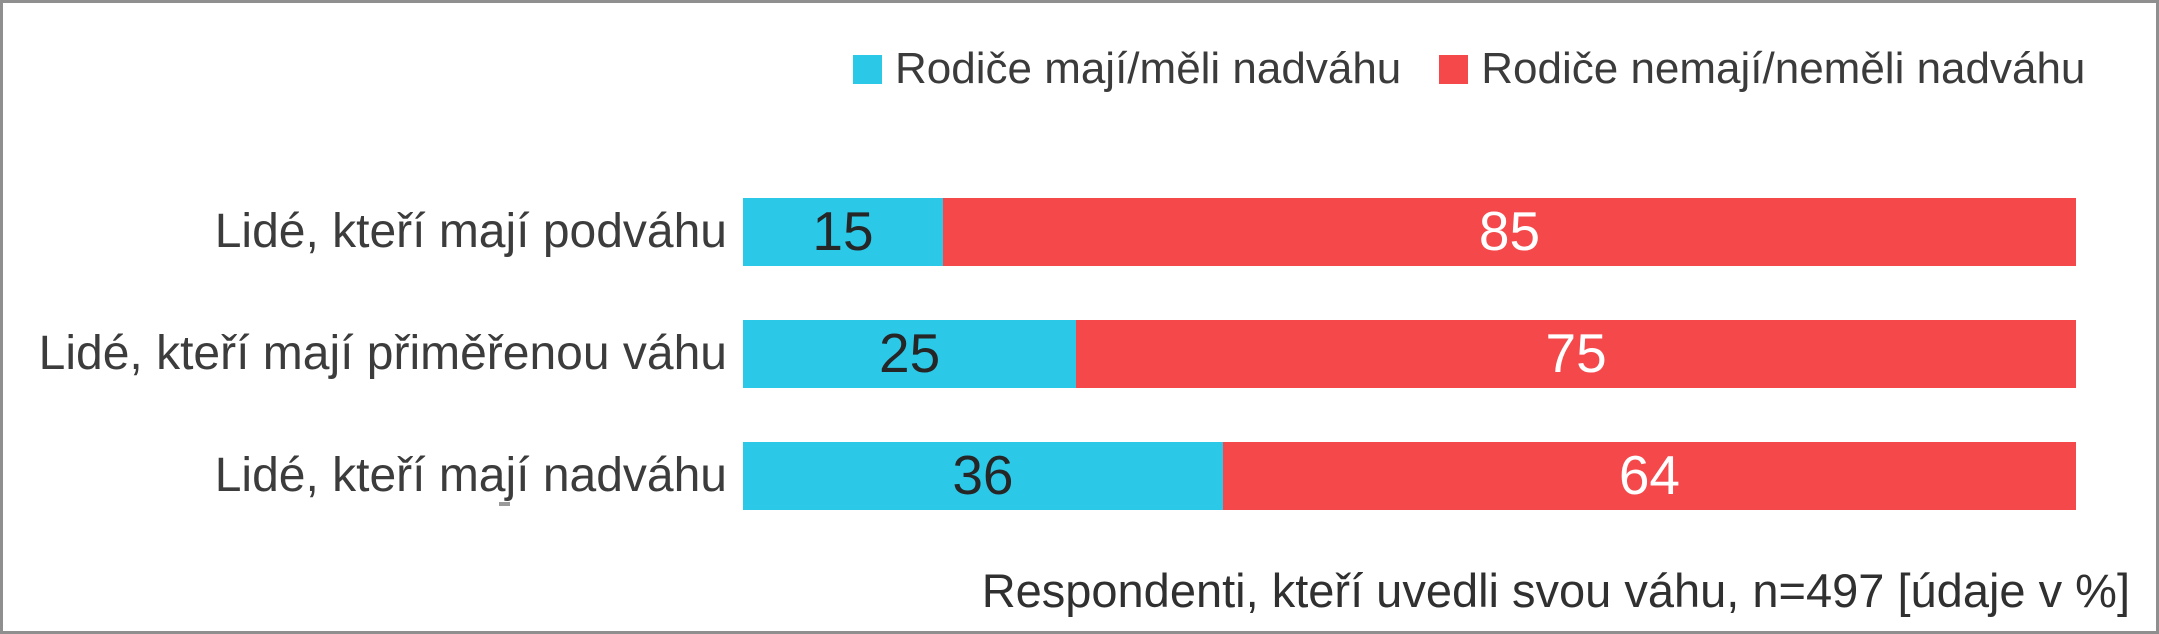  What do you see at coordinates (1509, 232) in the screenshot?
I see `bar-segment-parents-not-overweight: 85` at bounding box center [1509, 232].